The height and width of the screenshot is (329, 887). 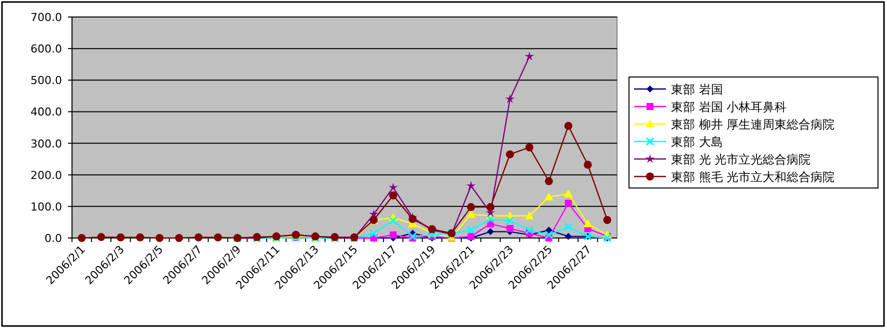 I want to click on y-tick-label: 300.0, so click(x=46, y=143).